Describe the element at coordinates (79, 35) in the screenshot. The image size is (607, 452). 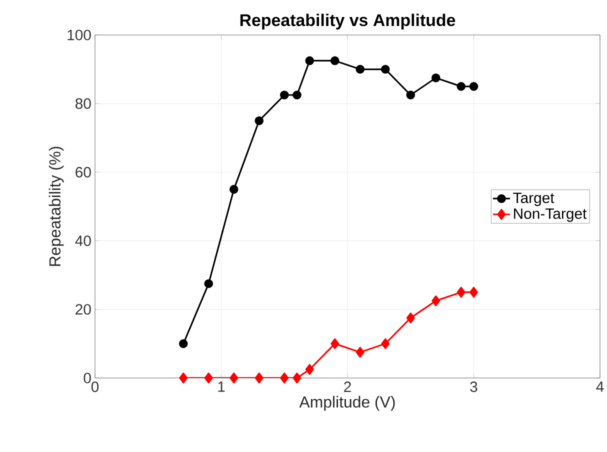
I see `y-tick-label: 100` at that location.